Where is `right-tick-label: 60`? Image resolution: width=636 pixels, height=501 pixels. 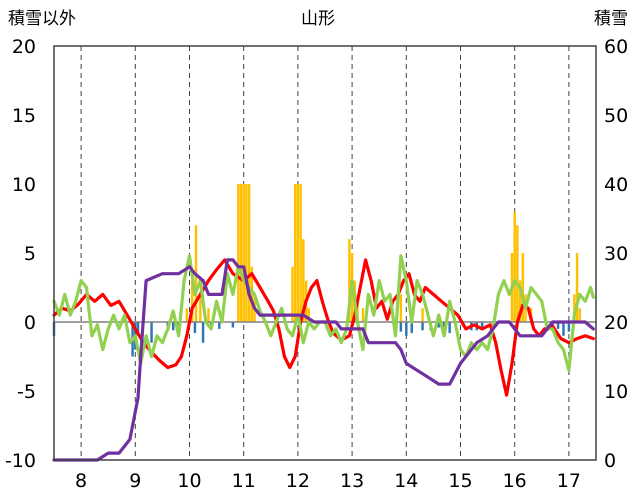 right-tick-label: 60 is located at coordinates (616, 47).